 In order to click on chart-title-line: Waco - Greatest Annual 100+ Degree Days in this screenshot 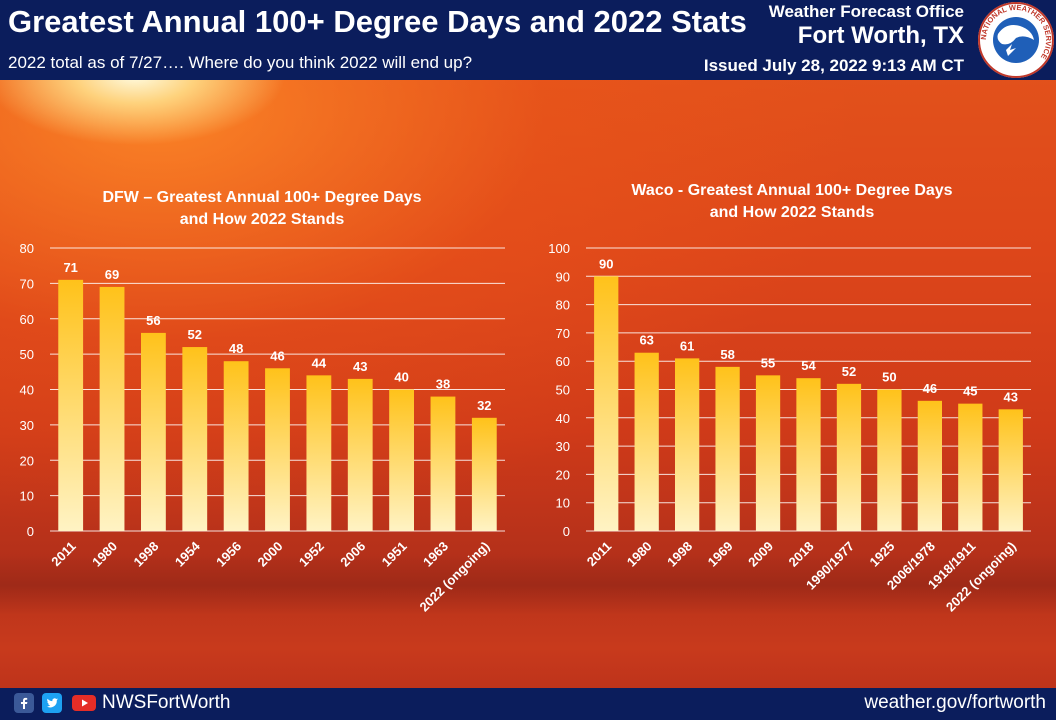, I will do `click(791, 190)`.